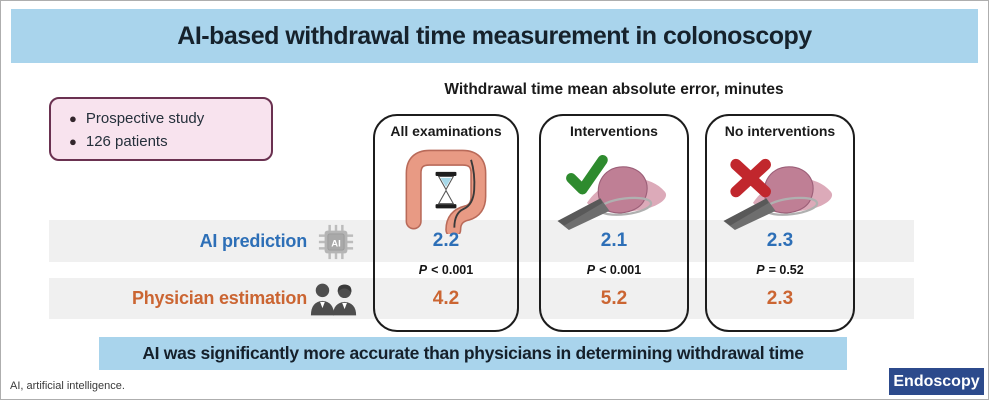 This screenshot has width=989, height=400. What do you see at coordinates (334, 301) in the screenshot?
I see `physicians-icon` at bounding box center [334, 301].